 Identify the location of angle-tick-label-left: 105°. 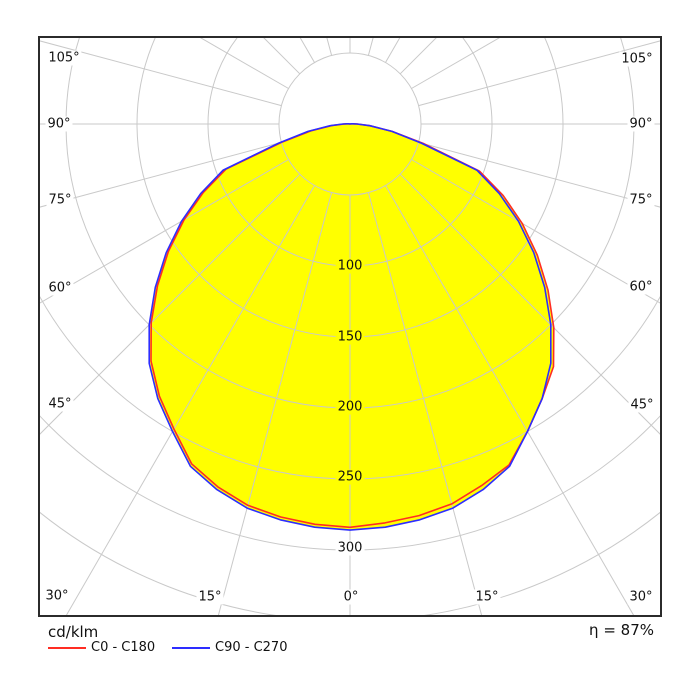
(64, 58).